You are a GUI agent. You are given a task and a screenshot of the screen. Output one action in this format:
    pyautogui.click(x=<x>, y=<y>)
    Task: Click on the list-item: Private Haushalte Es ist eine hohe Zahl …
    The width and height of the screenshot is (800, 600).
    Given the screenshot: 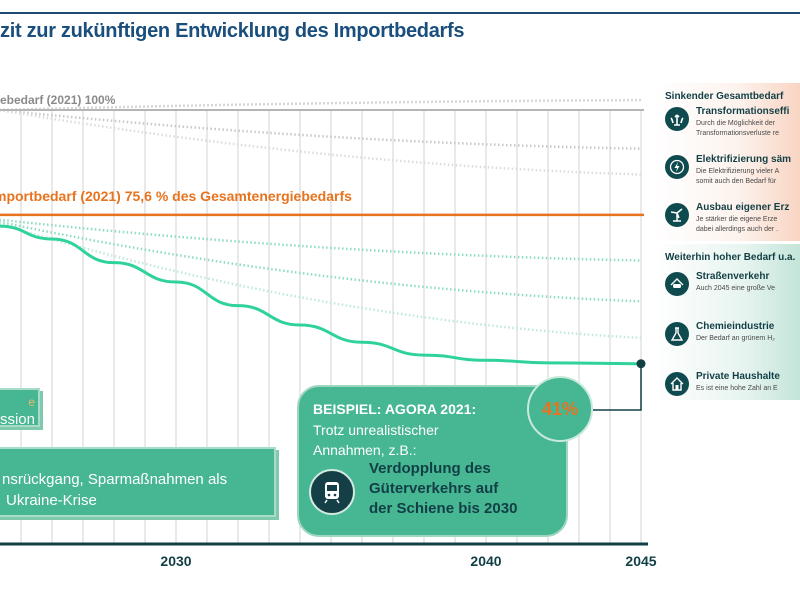 What is the action you would take?
    pyautogui.click(x=732, y=385)
    